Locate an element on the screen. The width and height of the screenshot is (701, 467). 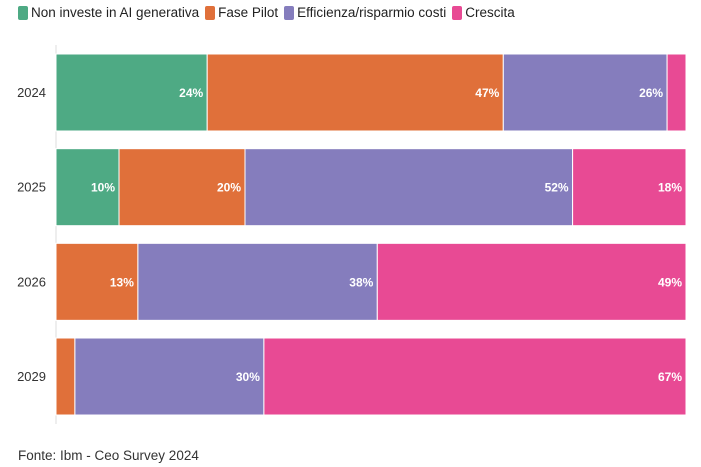
y-tick-label-2029: 2029 is located at coordinates (31, 376).